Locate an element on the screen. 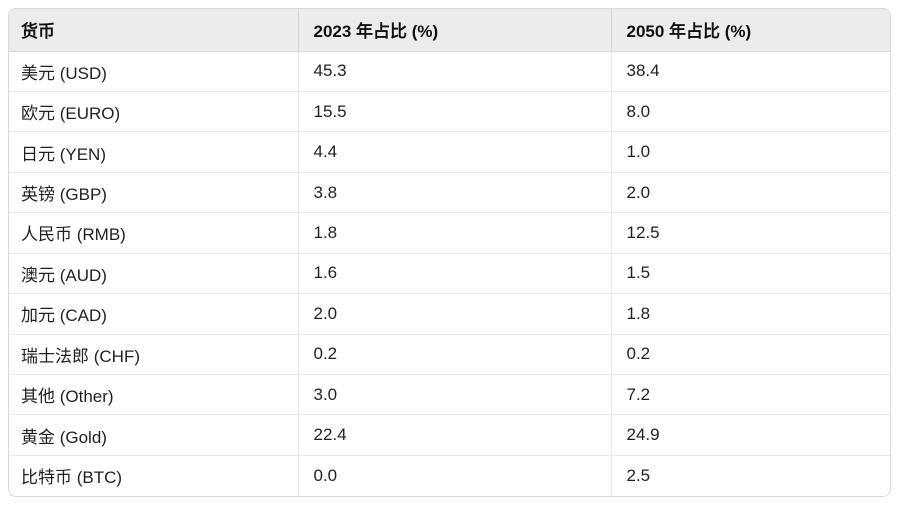  share-2023-cell: 4.4 is located at coordinates (454, 152).